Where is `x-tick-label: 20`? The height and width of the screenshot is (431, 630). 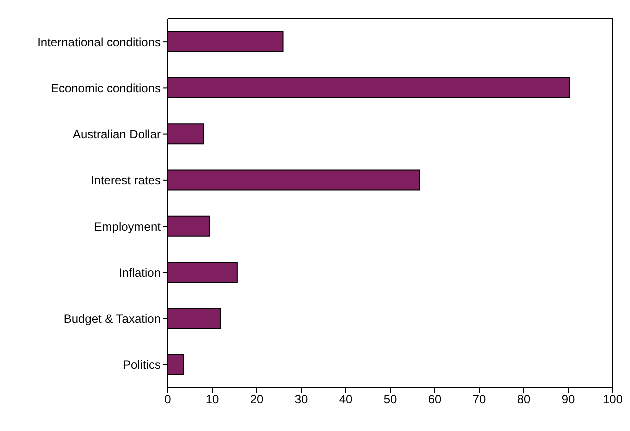
x-tick-label: 20 is located at coordinates (257, 399).